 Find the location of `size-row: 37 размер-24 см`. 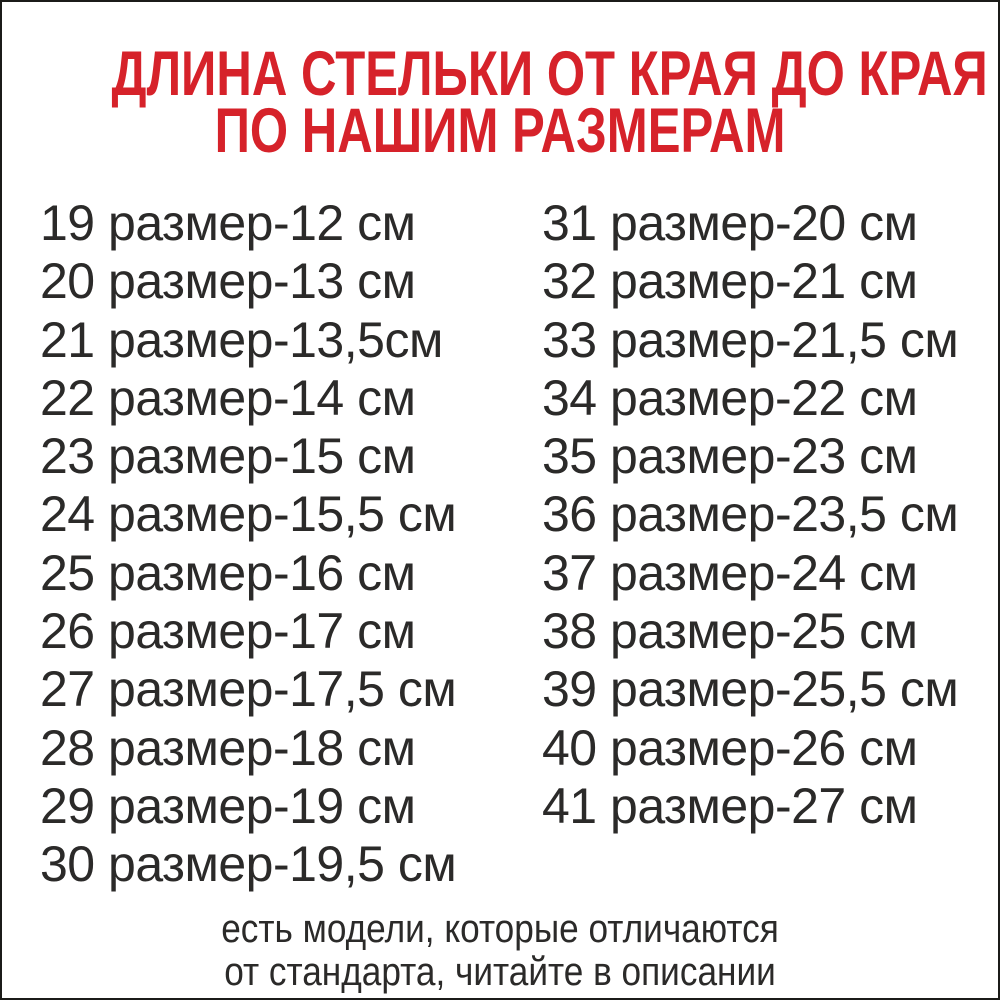

size-row: 37 размер-24 см is located at coordinates (730, 572).